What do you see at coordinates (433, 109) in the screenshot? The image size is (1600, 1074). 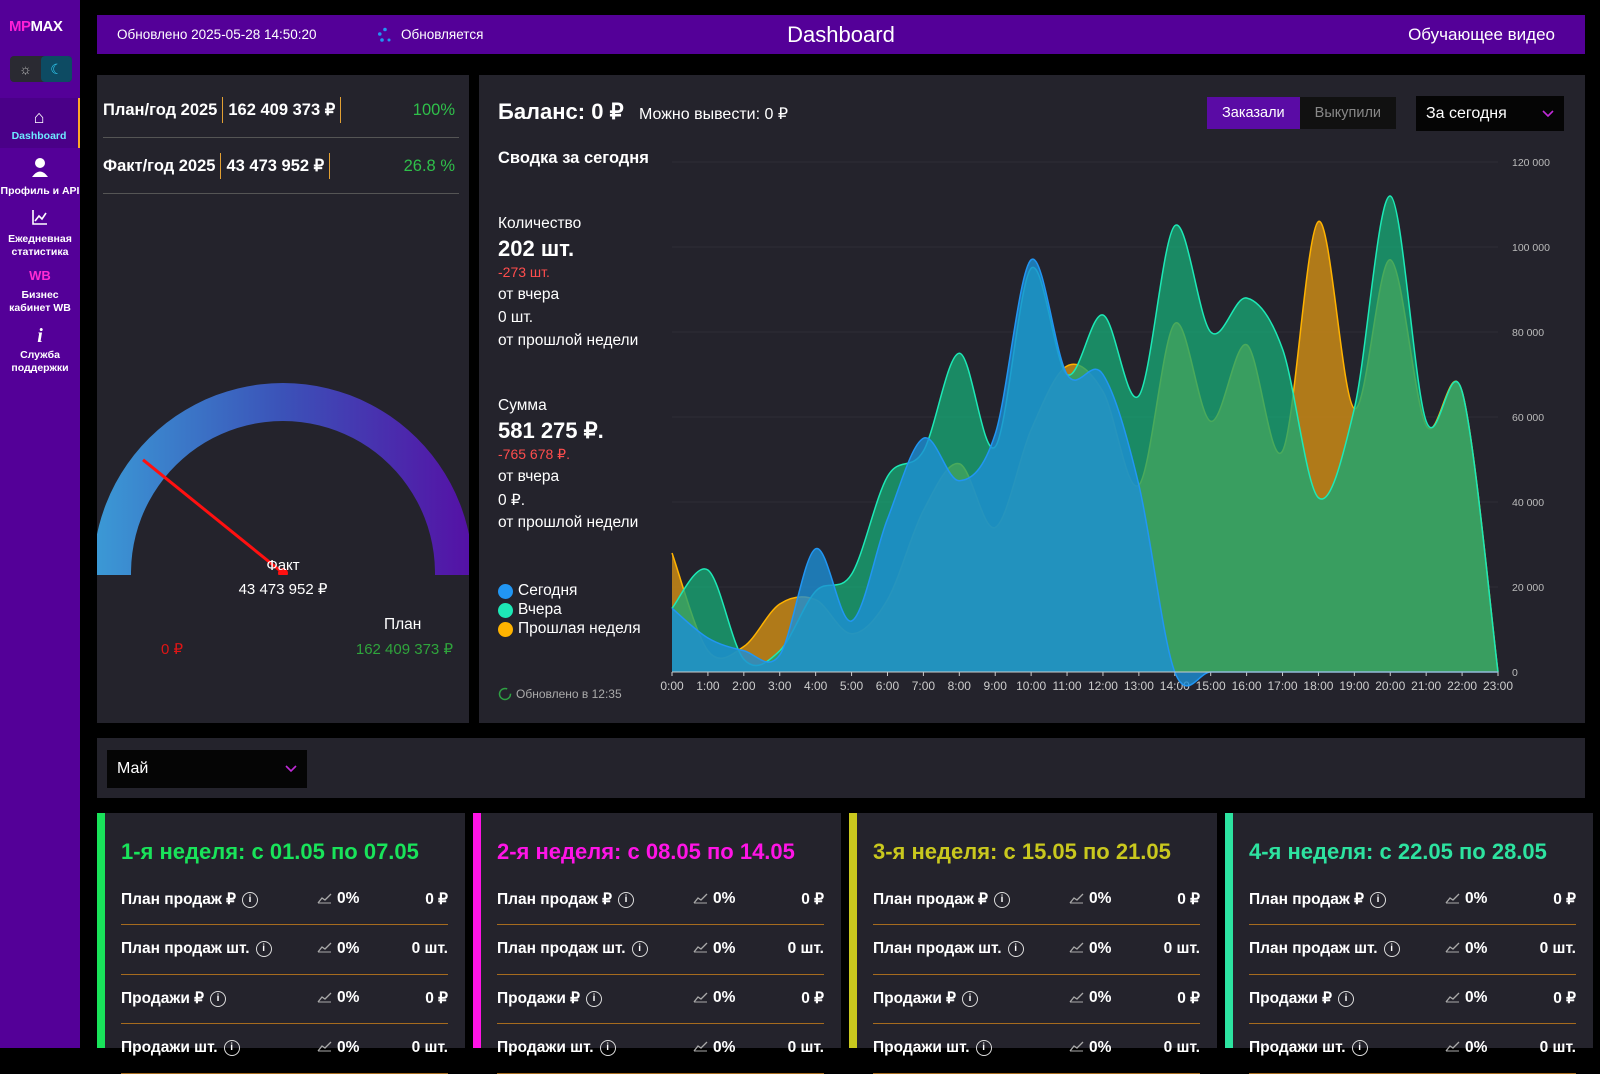 I see `plan-percent: 100%` at bounding box center [433, 109].